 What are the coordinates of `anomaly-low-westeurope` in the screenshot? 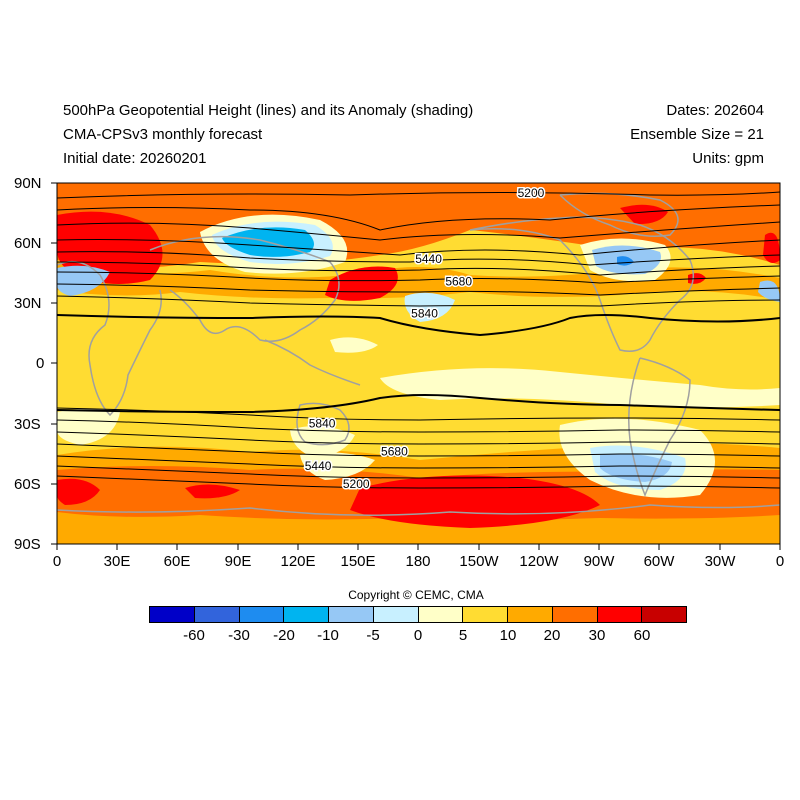 It's located at (83, 280).